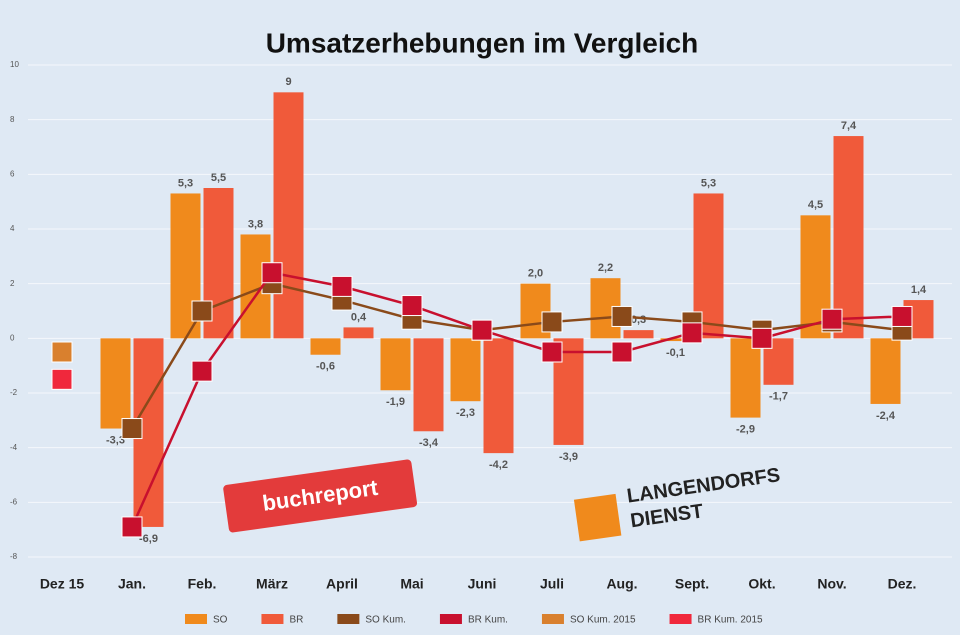 This screenshot has width=960, height=635. I want to click on data-label: -6,9, so click(148, 539).